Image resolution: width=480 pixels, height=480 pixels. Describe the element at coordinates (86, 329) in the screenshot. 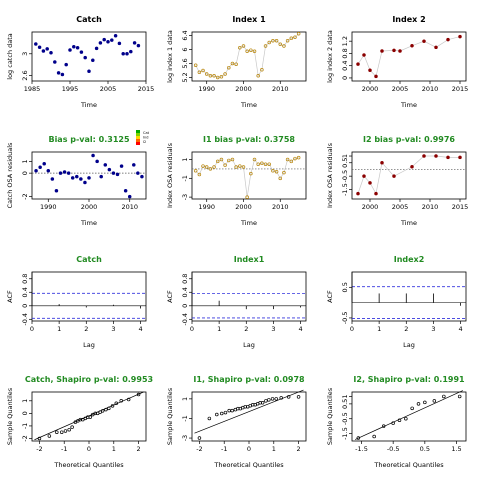

I see `x-tick-label: 2` at that location.